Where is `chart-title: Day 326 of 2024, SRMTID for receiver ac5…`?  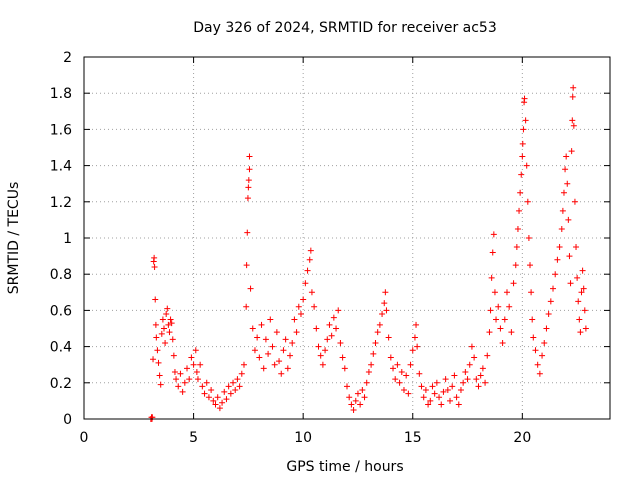 chart-title: Day 326 of 2024, SRMTID for receiver ac5… is located at coordinates (345, 28).